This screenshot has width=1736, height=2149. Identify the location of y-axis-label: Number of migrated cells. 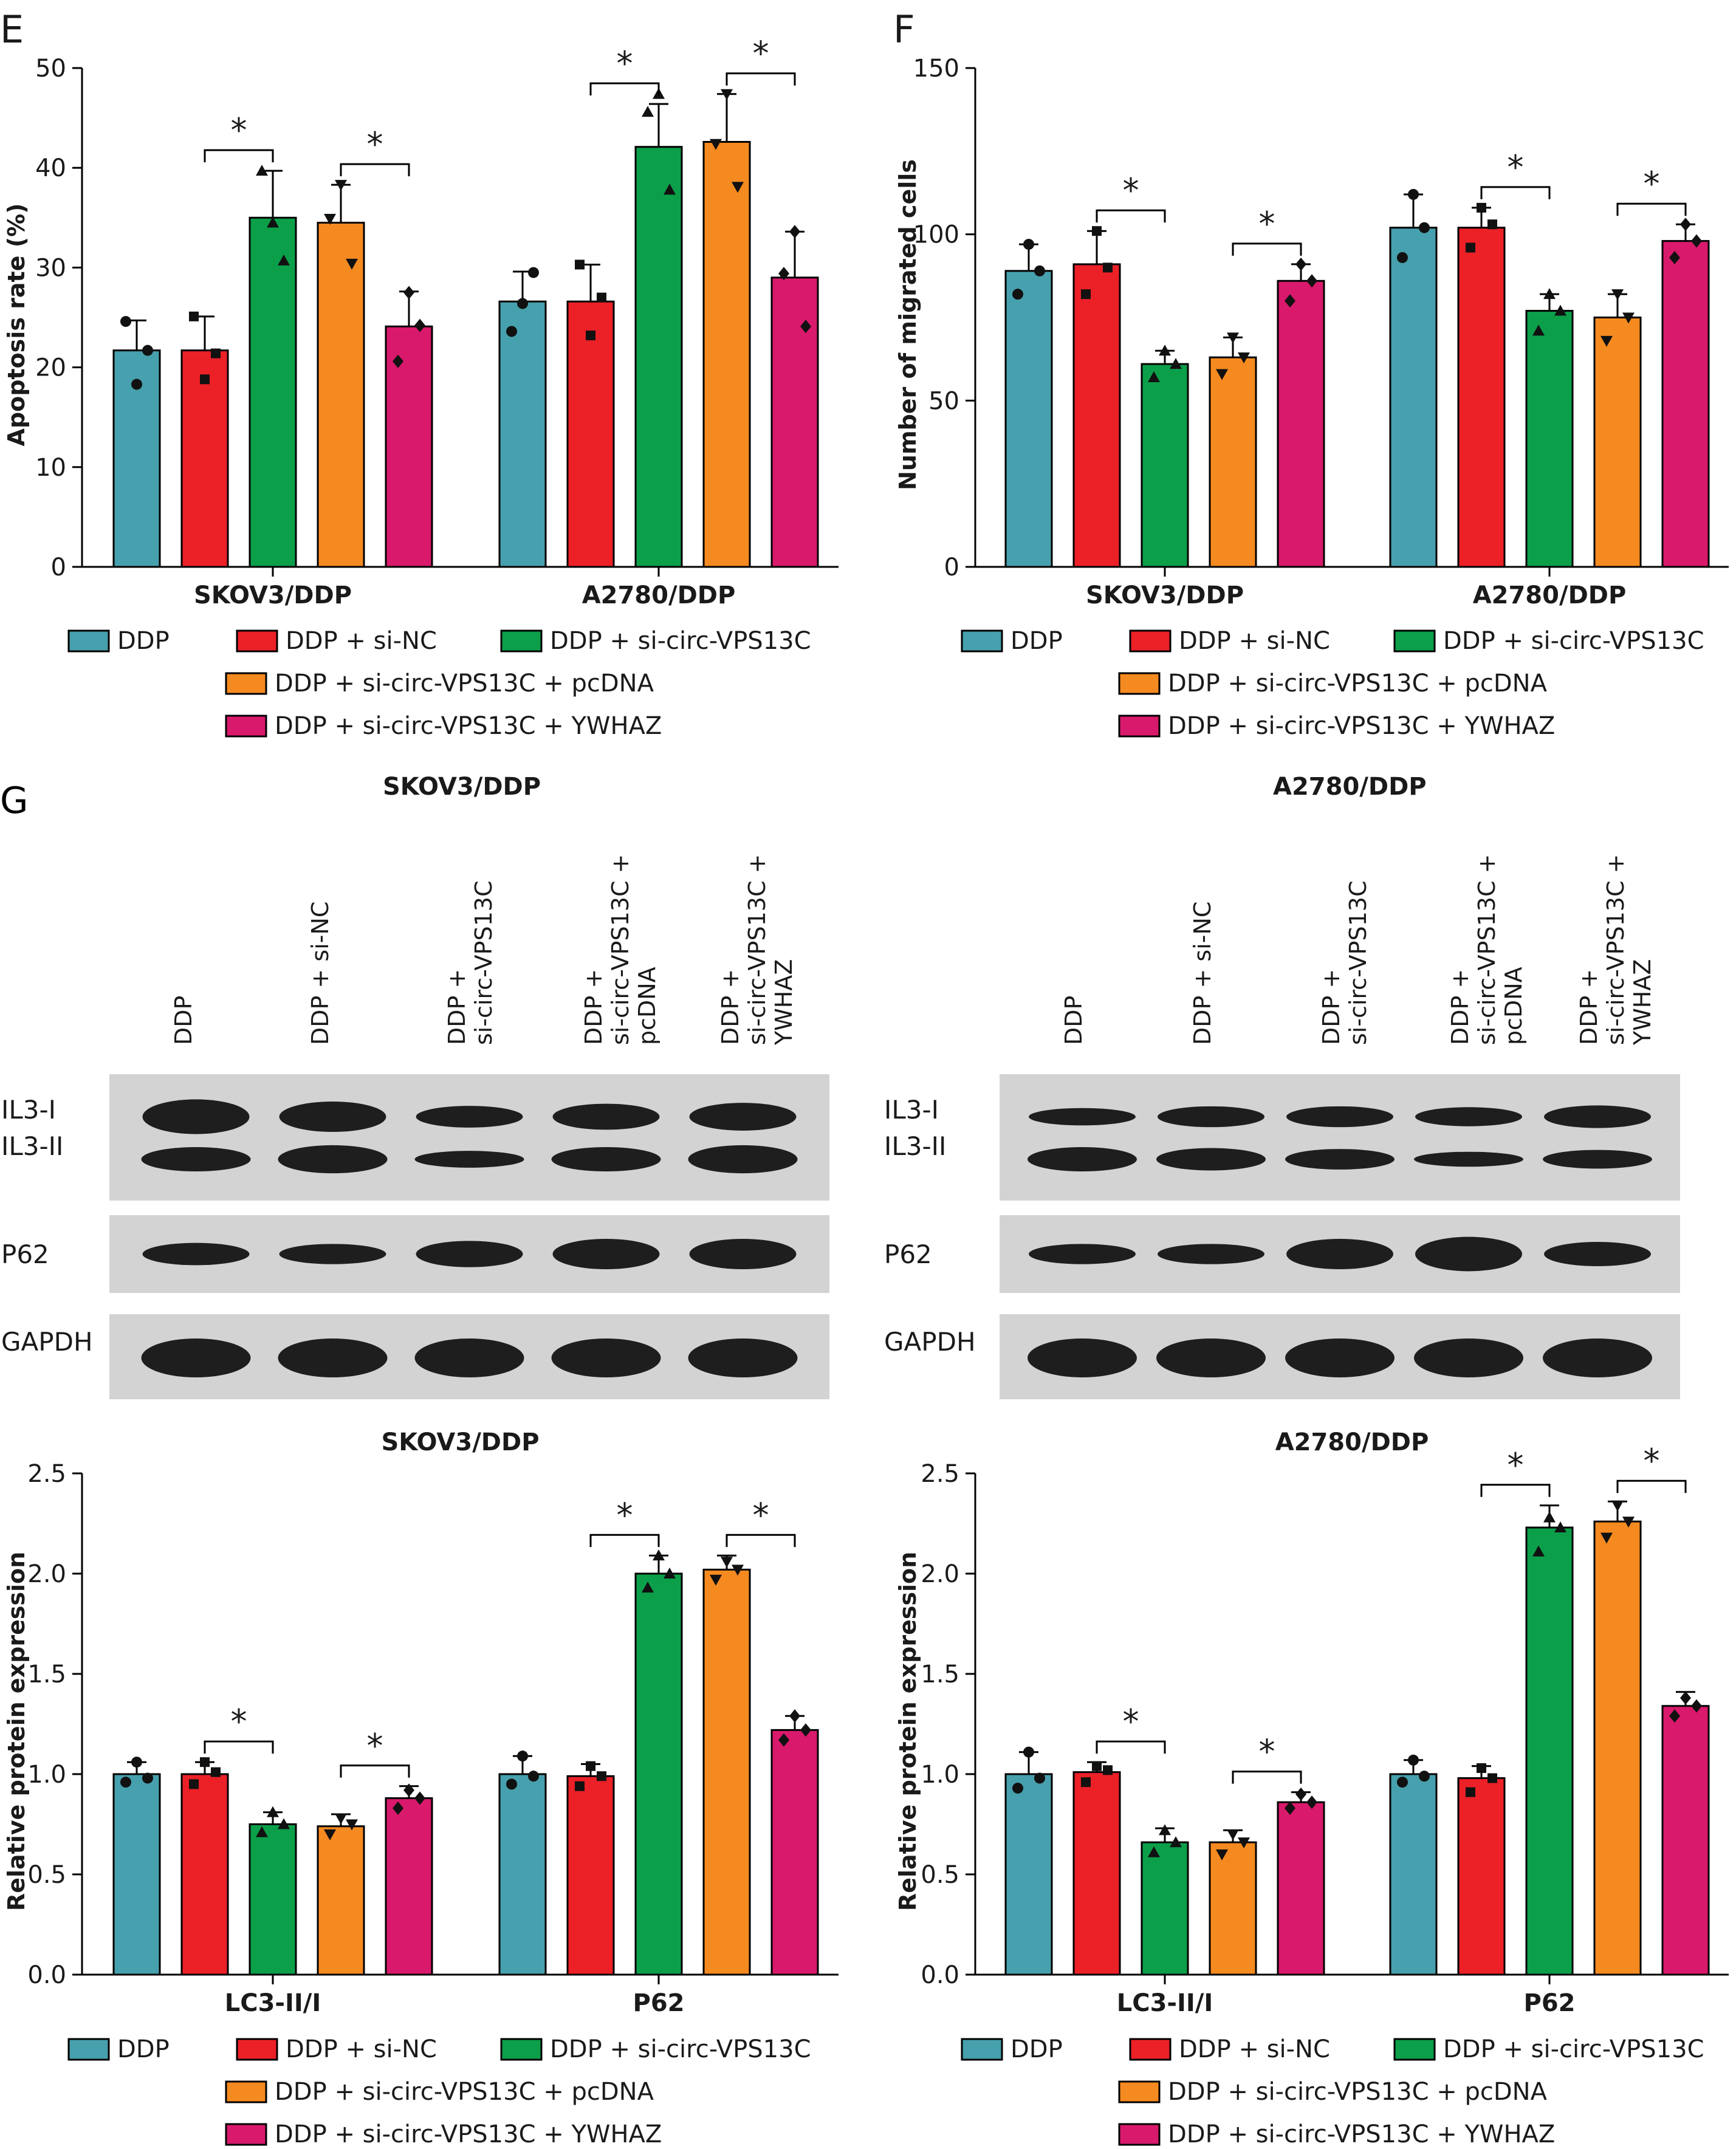
(907, 325).